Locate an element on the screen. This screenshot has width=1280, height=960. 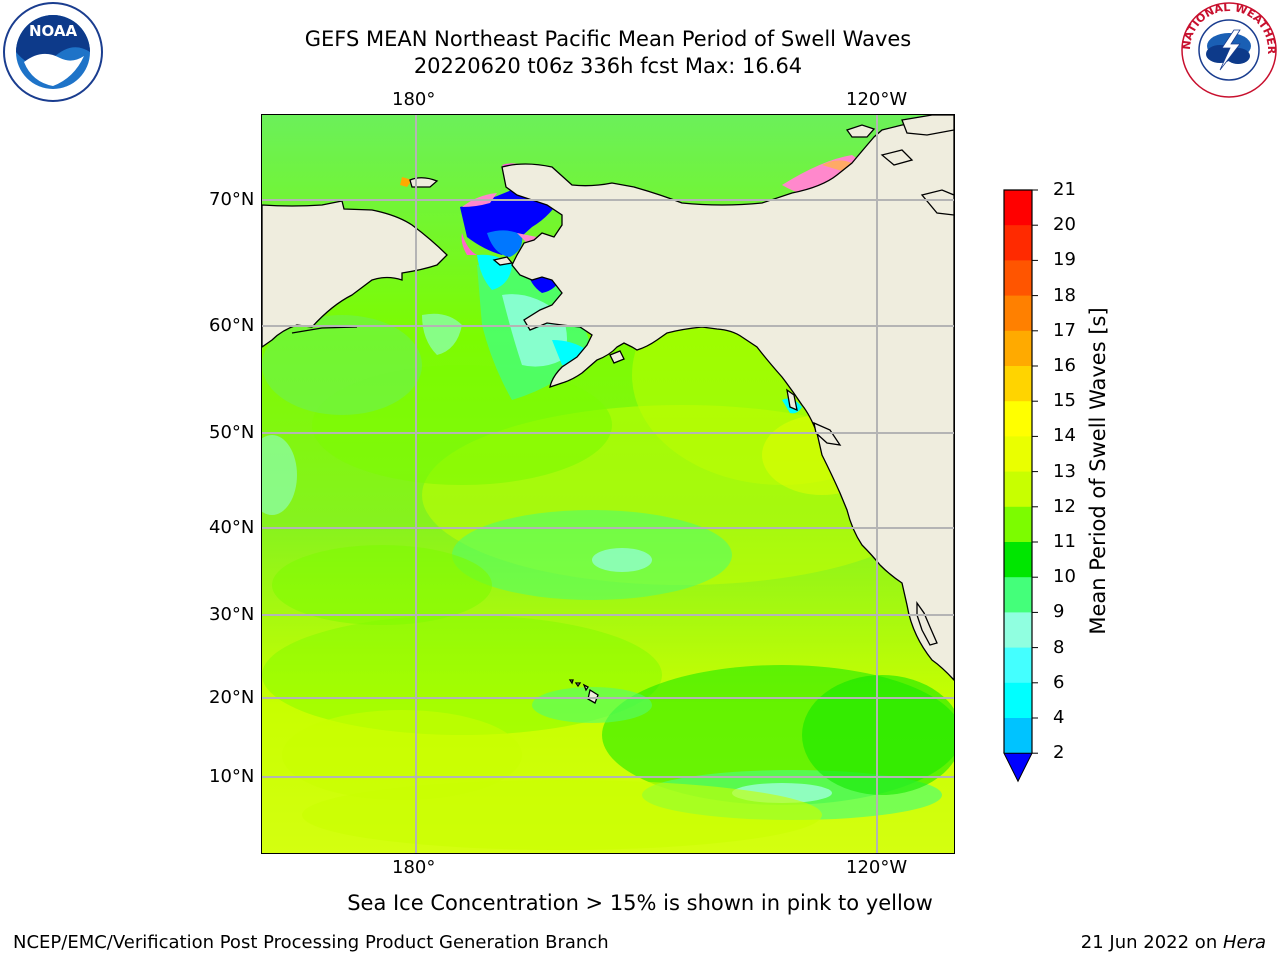
aleutian-arc is located at coordinates (324, 330).